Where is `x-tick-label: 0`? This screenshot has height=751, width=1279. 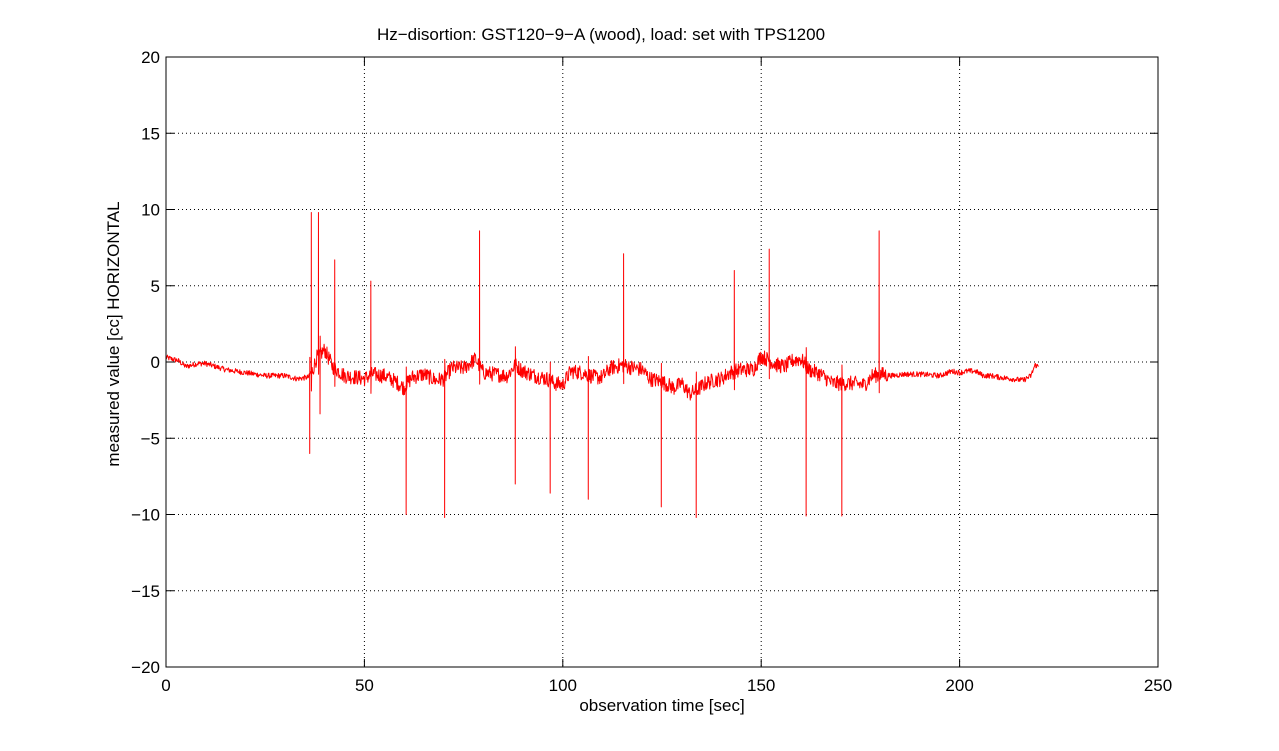 x-tick-label: 0 is located at coordinates (165, 685).